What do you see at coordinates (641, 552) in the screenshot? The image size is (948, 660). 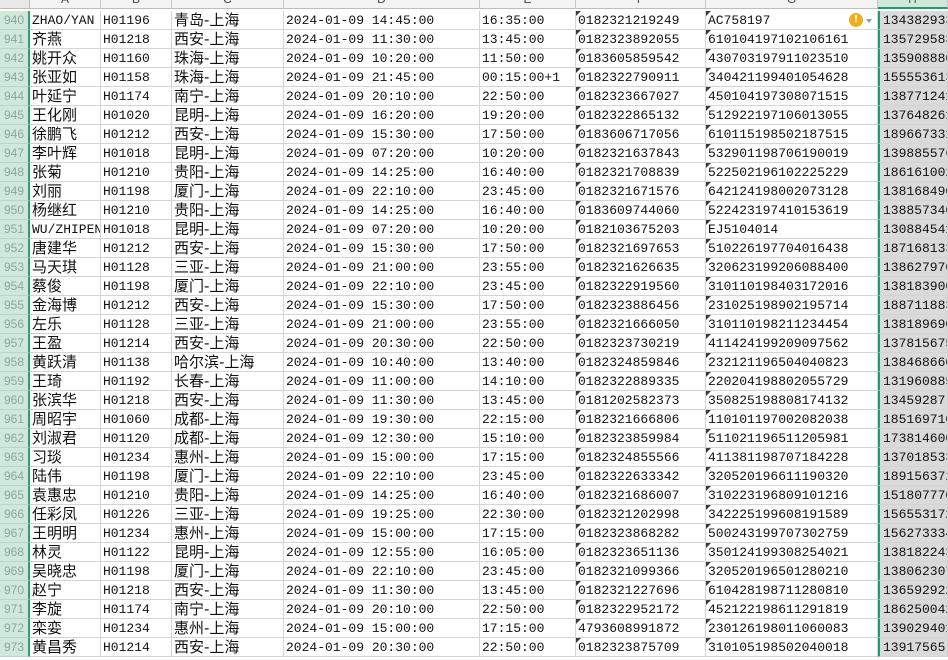 I see `cell-f: 0182323651136` at bounding box center [641, 552].